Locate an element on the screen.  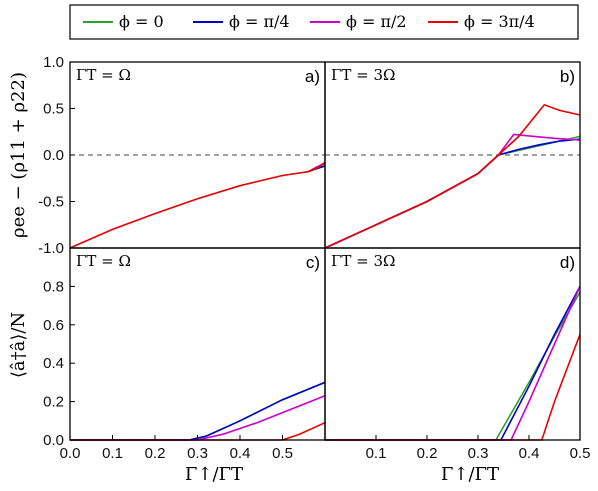
panel-param-d: ΓT = 3Ω is located at coordinates (363, 261).